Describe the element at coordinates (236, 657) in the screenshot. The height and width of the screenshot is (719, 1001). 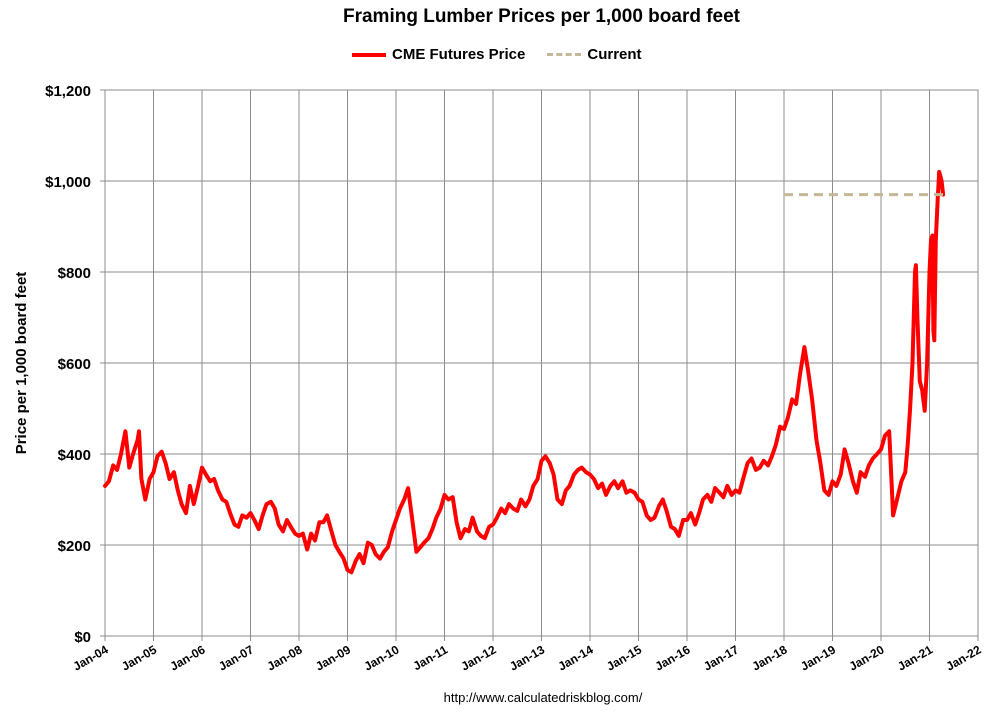
I see `x-tick-label: Jan-07` at that location.